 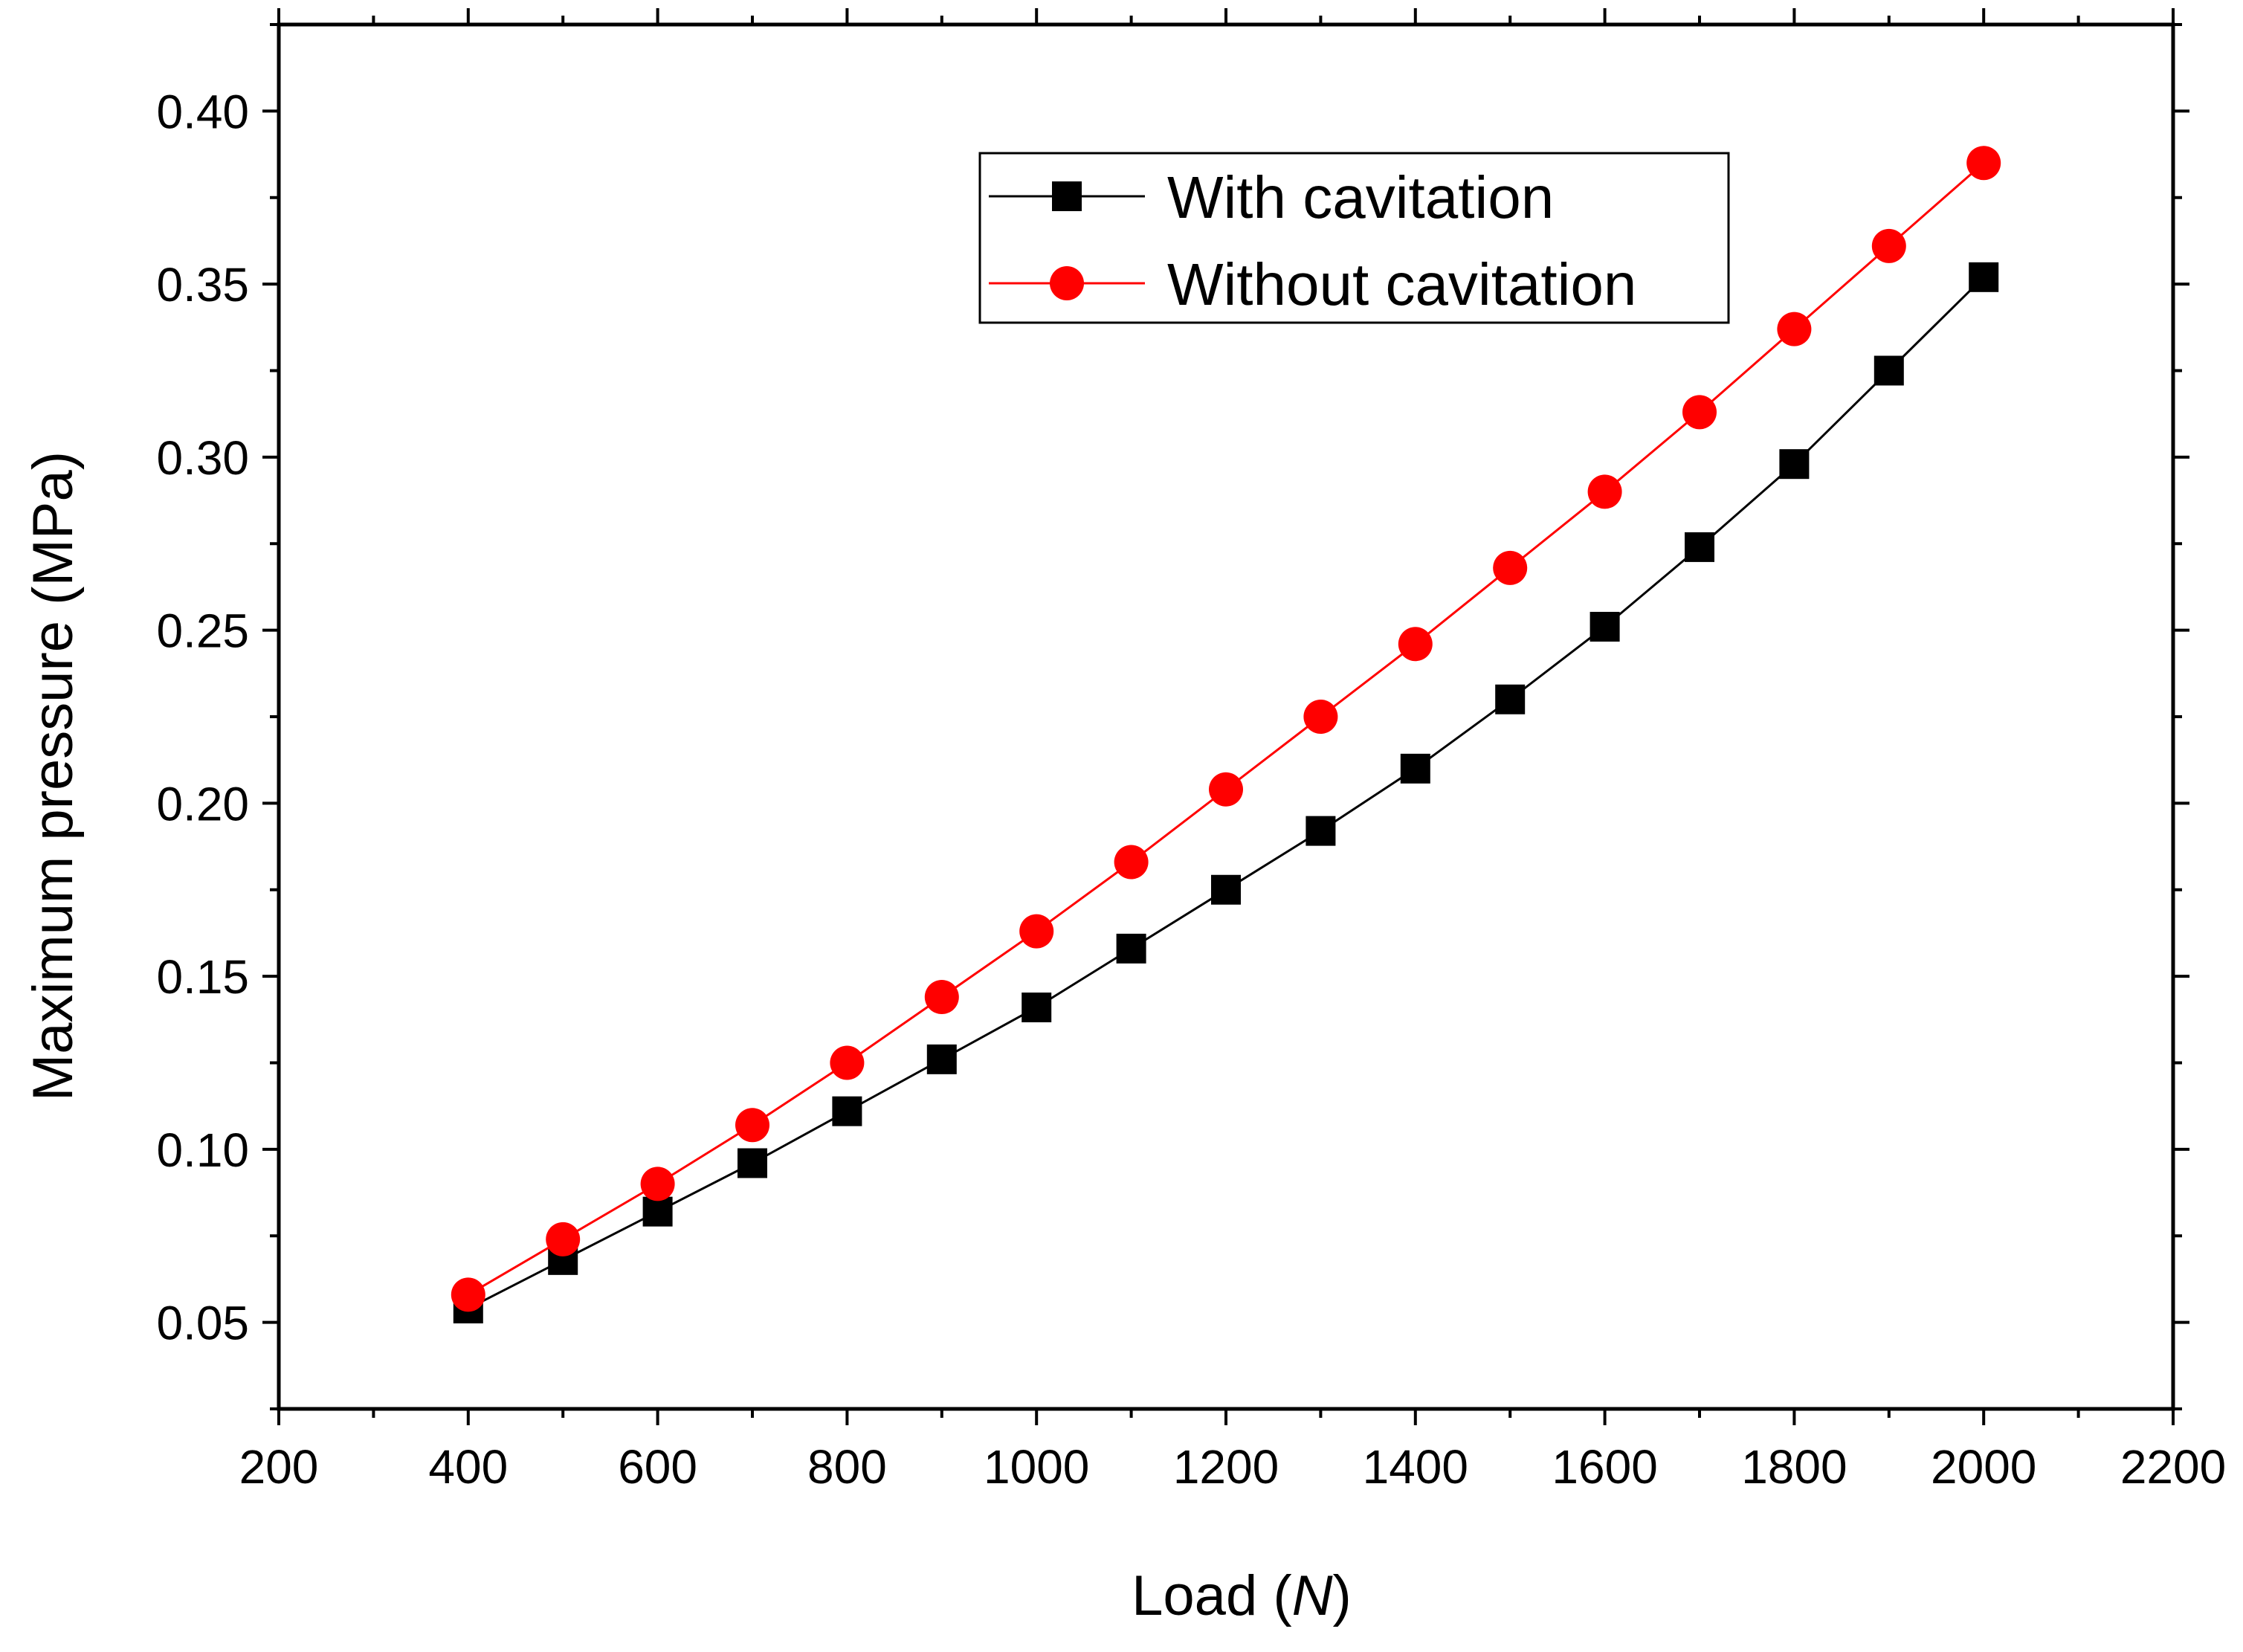 What do you see at coordinates (1312, 1595) in the screenshot?
I see `x-axis-title-unit: N` at bounding box center [1312, 1595].